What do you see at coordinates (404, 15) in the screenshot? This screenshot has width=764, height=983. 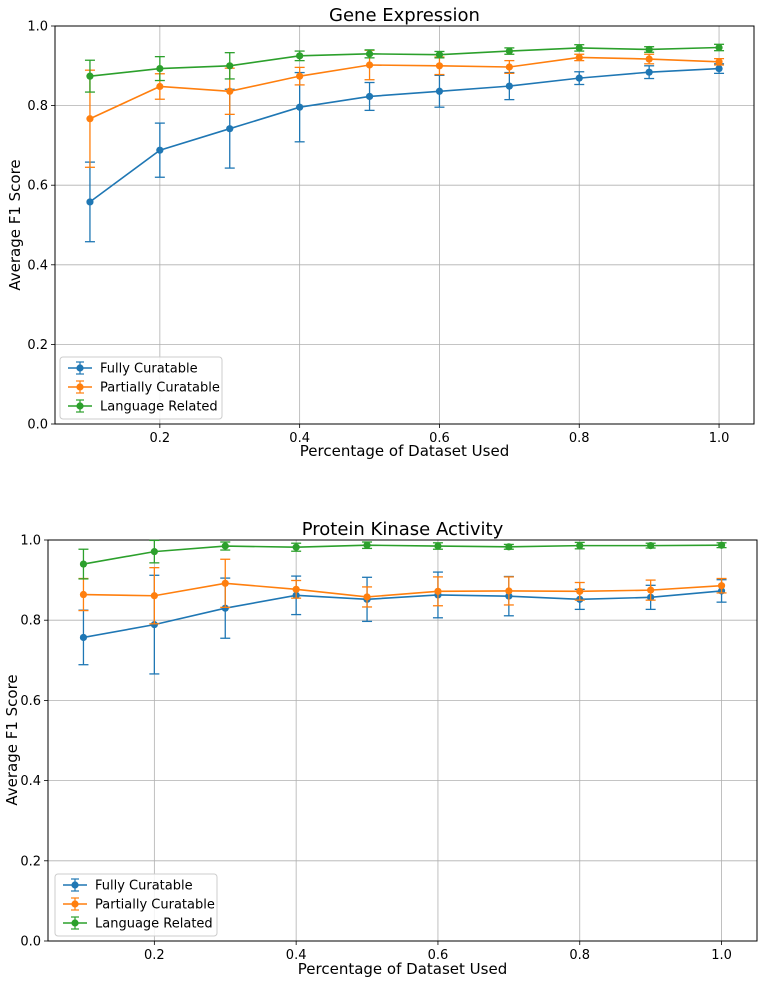 I see `chart-title: Gene Expression` at bounding box center [404, 15].